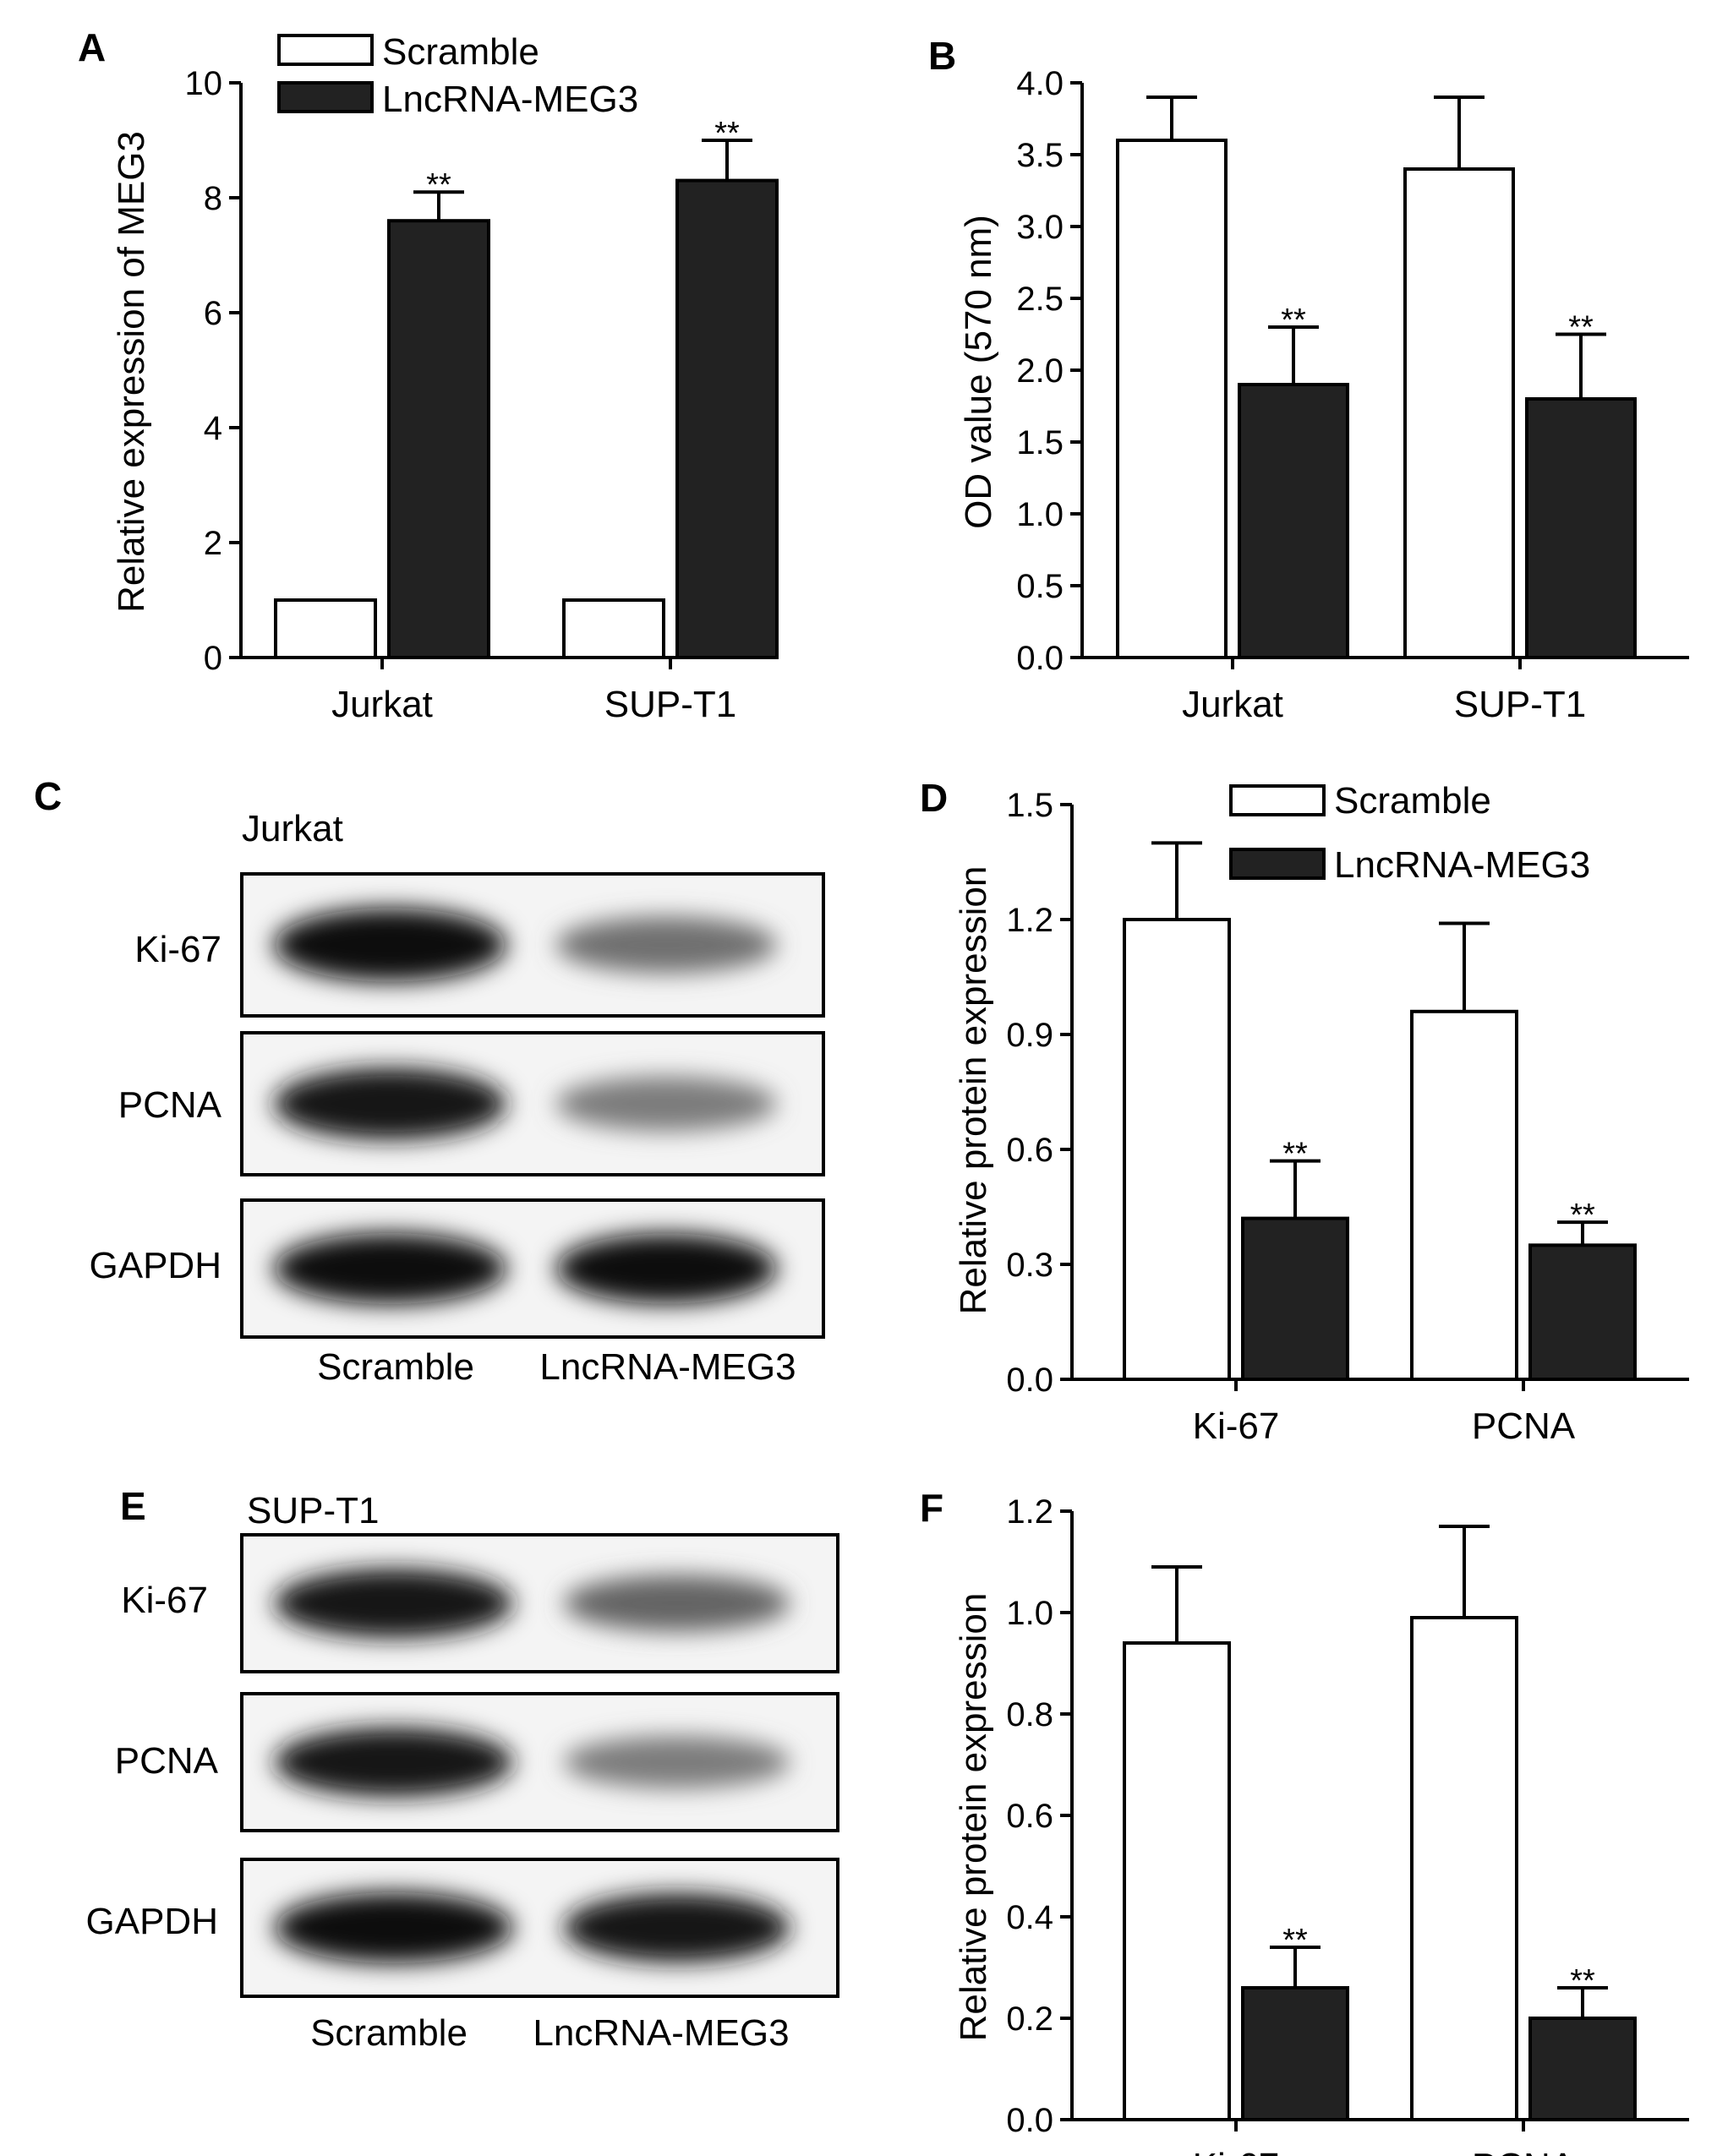  I want to click on chart-d-legend: Scramble LncRNA-MEG3, so click(1410, 833).